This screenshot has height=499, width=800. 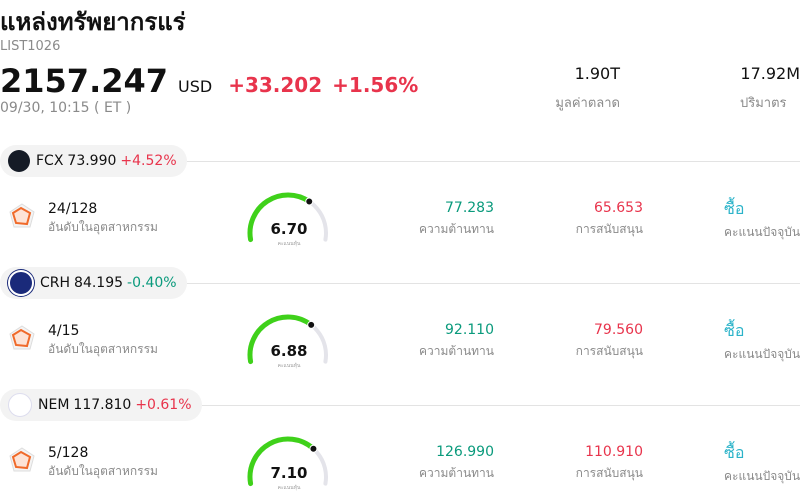 I want to click on stock-chip: CRH 84.195 -0.40%, so click(x=93, y=283).